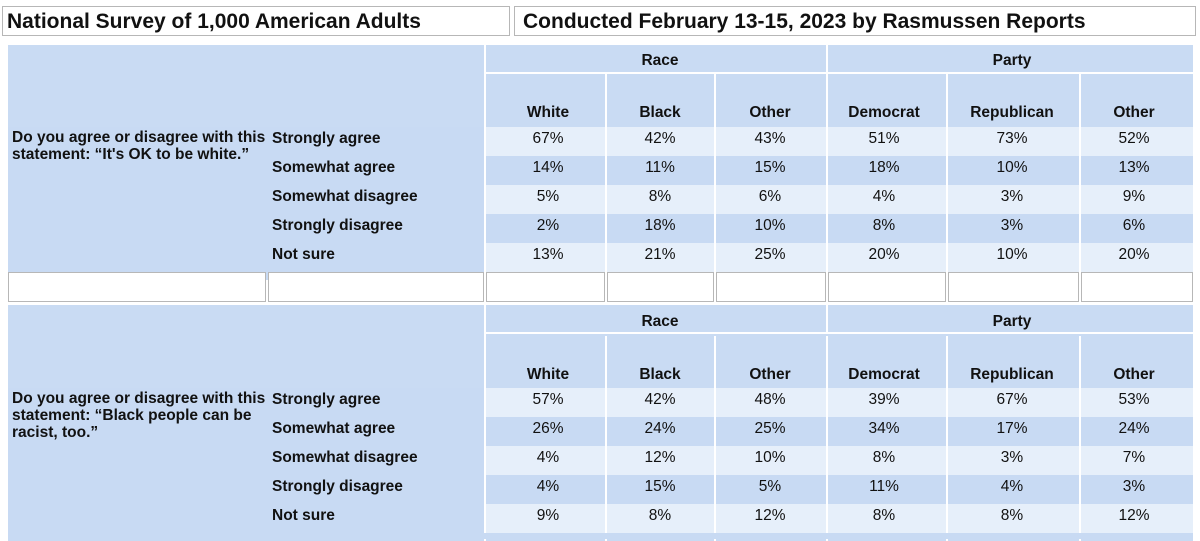 The width and height of the screenshot is (1200, 541). Describe the element at coordinates (770, 399) in the screenshot. I see `data-cell: 48%` at that location.